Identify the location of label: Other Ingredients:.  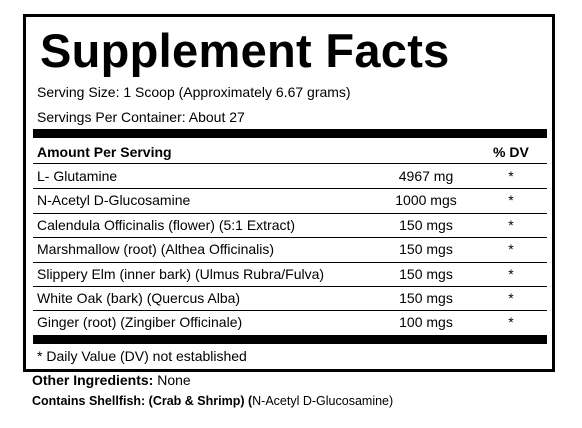
(93, 380).